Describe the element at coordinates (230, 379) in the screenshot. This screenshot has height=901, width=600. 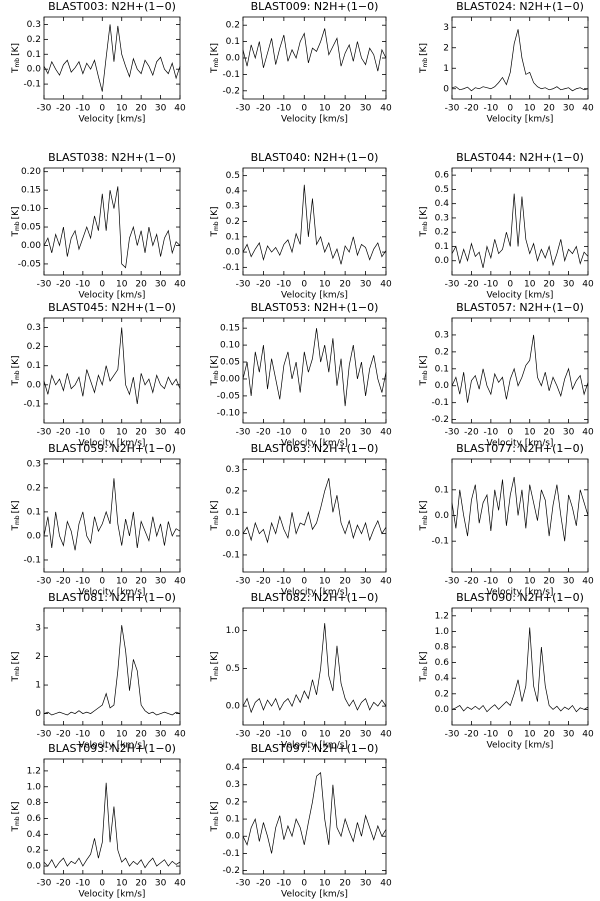
I see `y-tick-label: 0.00` at that location.